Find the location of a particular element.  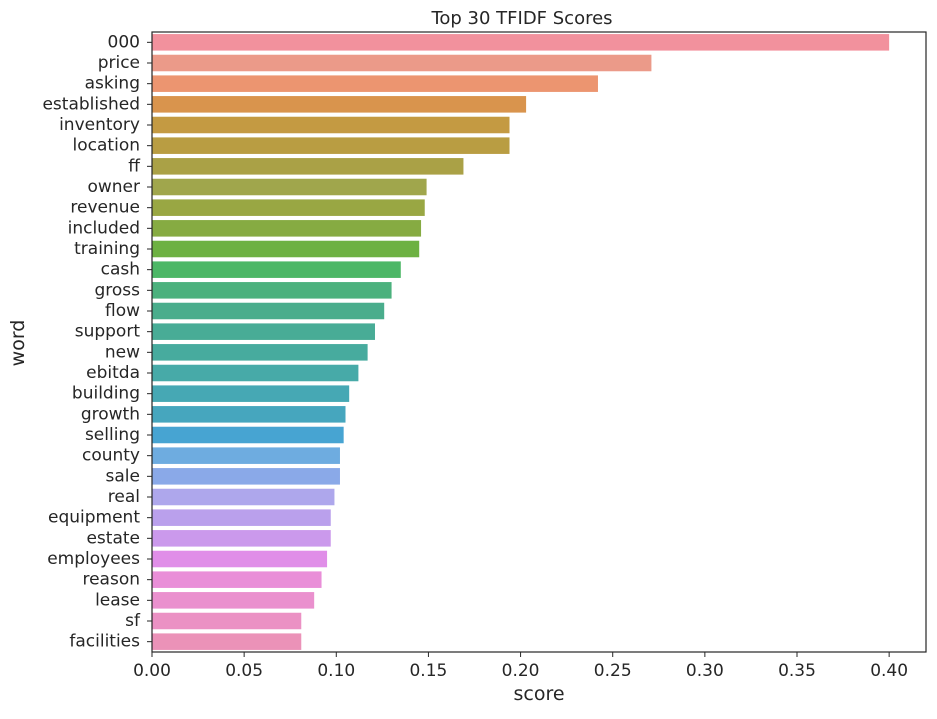

y-tick-label: growth is located at coordinates (110, 414).